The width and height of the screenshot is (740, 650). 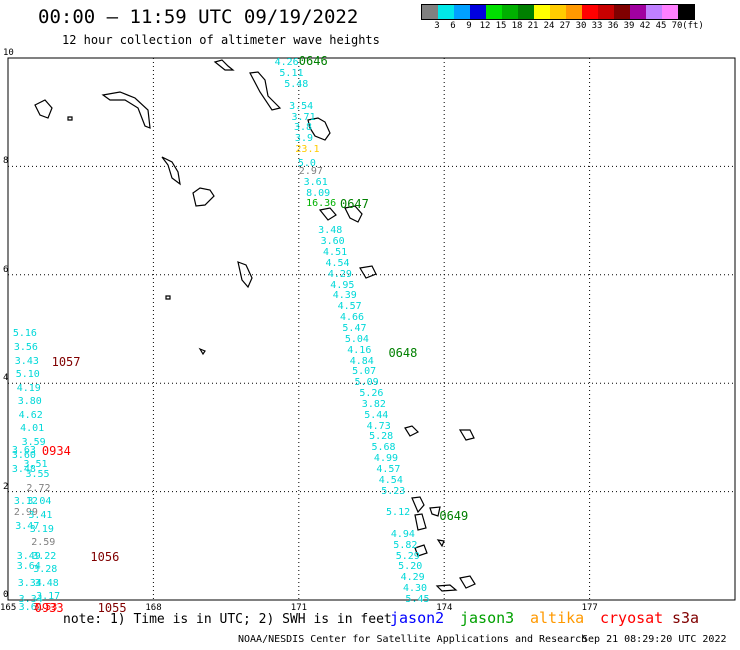 What do you see at coordinates (28, 388) in the screenshot?
I see `wave-height-value: 4.19` at bounding box center [28, 388].